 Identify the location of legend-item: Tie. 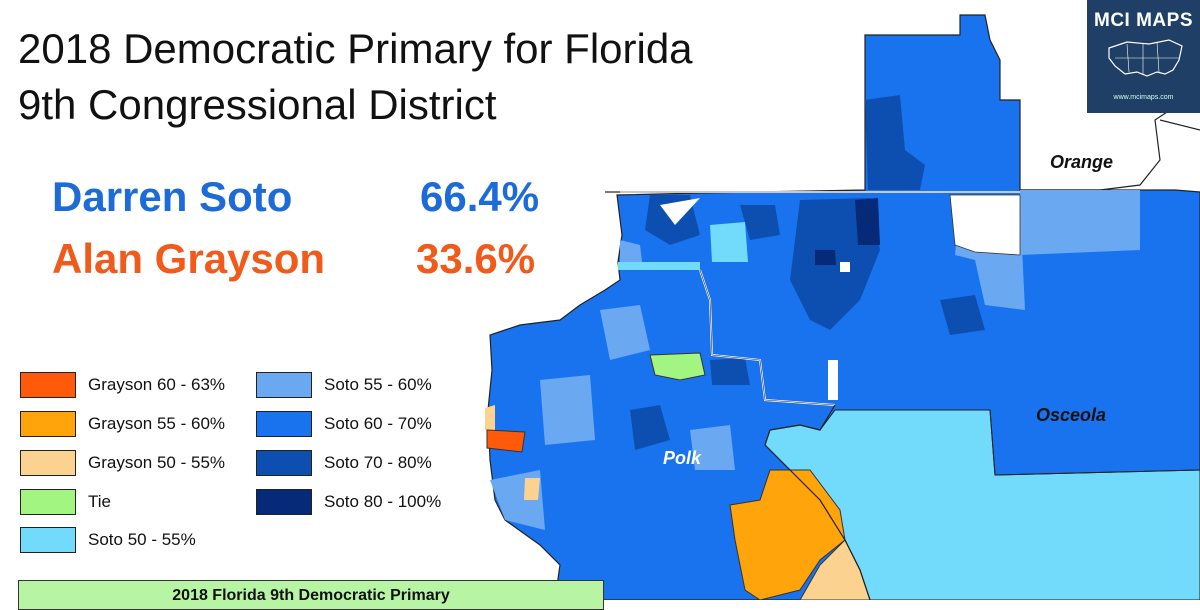
(65, 502).